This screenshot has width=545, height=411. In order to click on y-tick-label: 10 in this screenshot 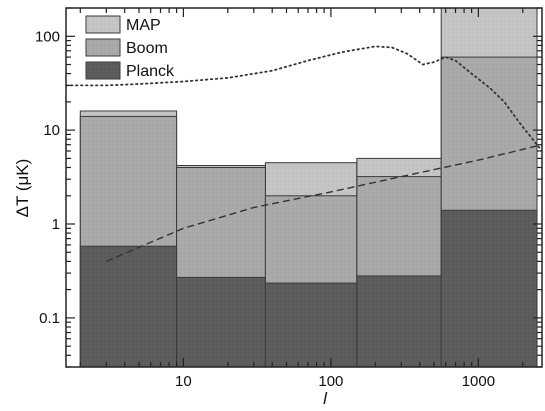, I will do `click(51, 130)`.